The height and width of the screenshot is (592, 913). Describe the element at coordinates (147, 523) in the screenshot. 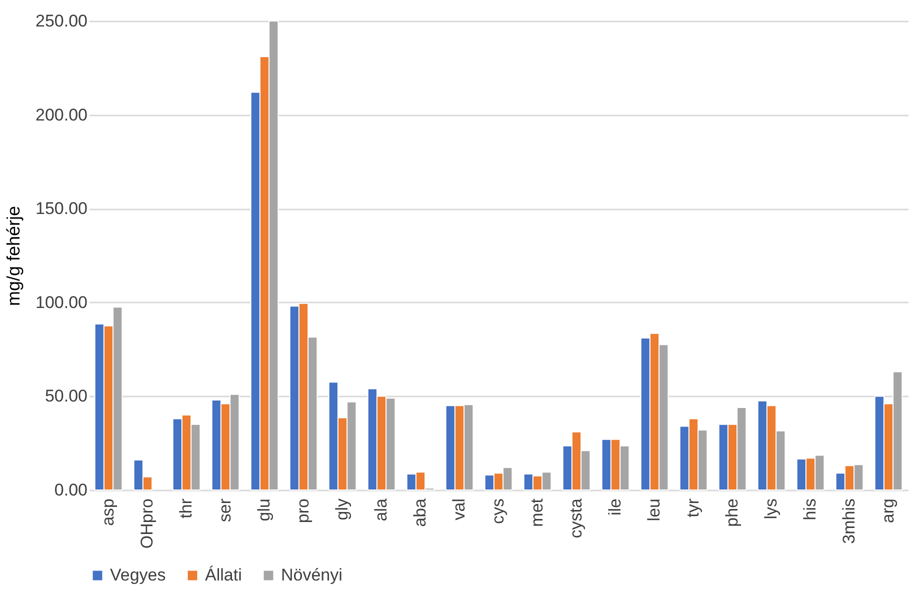

I see `x-tick-label: OHpro` at that location.